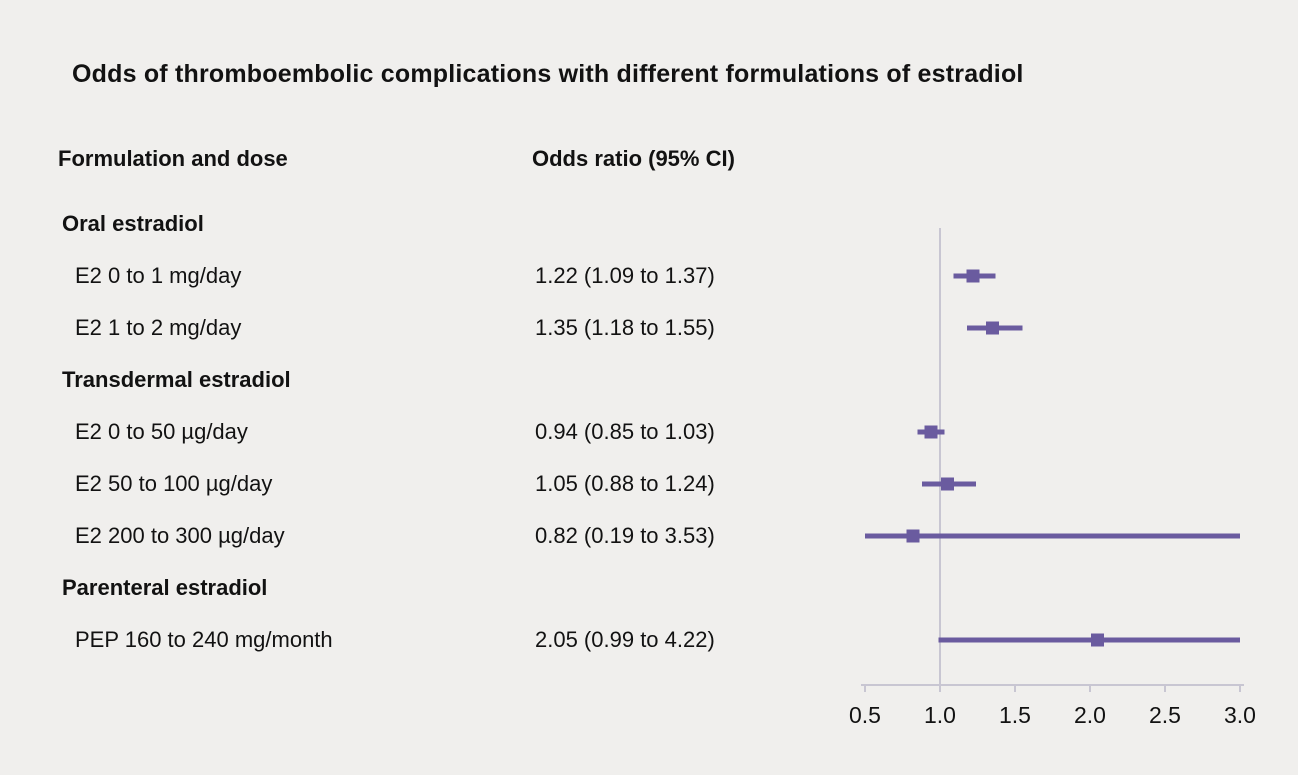 The image size is (1298, 775). What do you see at coordinates (625, 483) in the screenshot?
I see `odds-ratio-value: 1.05 (0.88 to 1.24)` at bounding box center [625, 483].